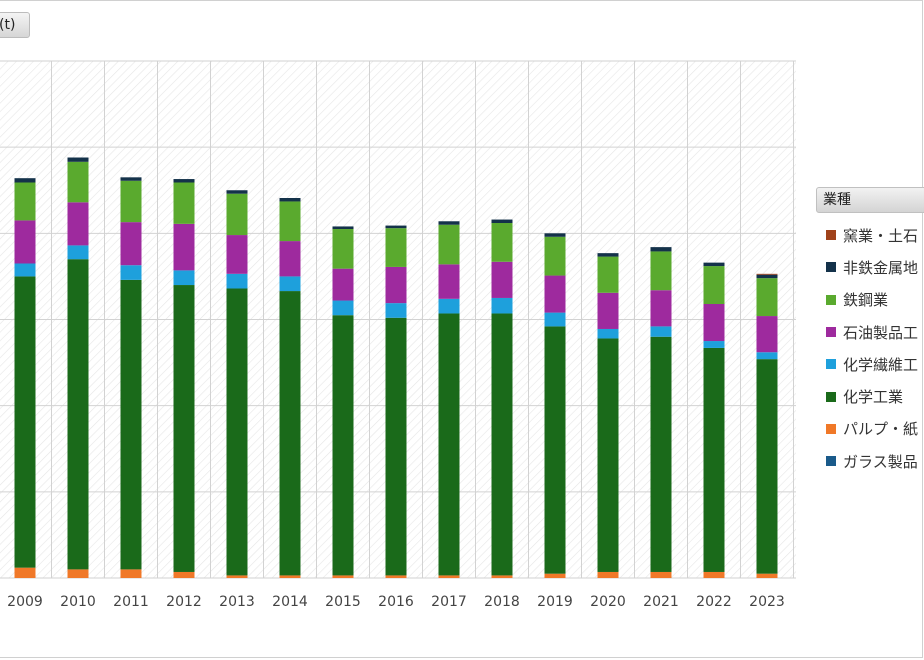 This screenshot has width=924, height=660. What do you see at coordinates (872, 364) in the screenshot?
I see `legend-item: 化学繊維工` at bounding box center [872, 364].